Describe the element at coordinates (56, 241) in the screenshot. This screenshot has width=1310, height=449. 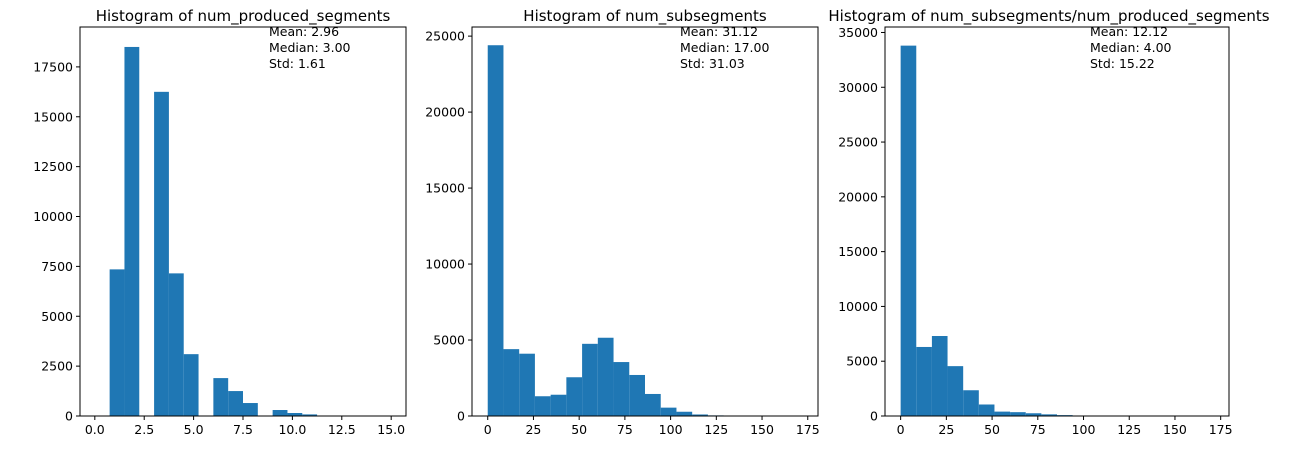
I see `y-axis: 0 2500 5000 7500 10000 12500 15000 17500` at that location.